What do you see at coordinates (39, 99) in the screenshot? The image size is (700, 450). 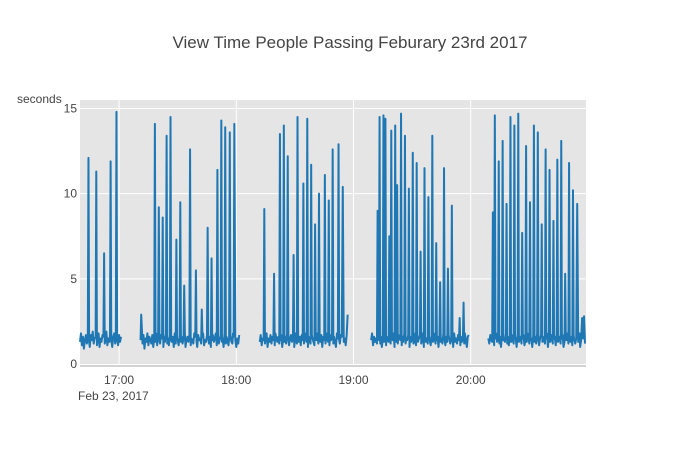 I see `y-axis-title: seconds` at bounding box center [39, 99].